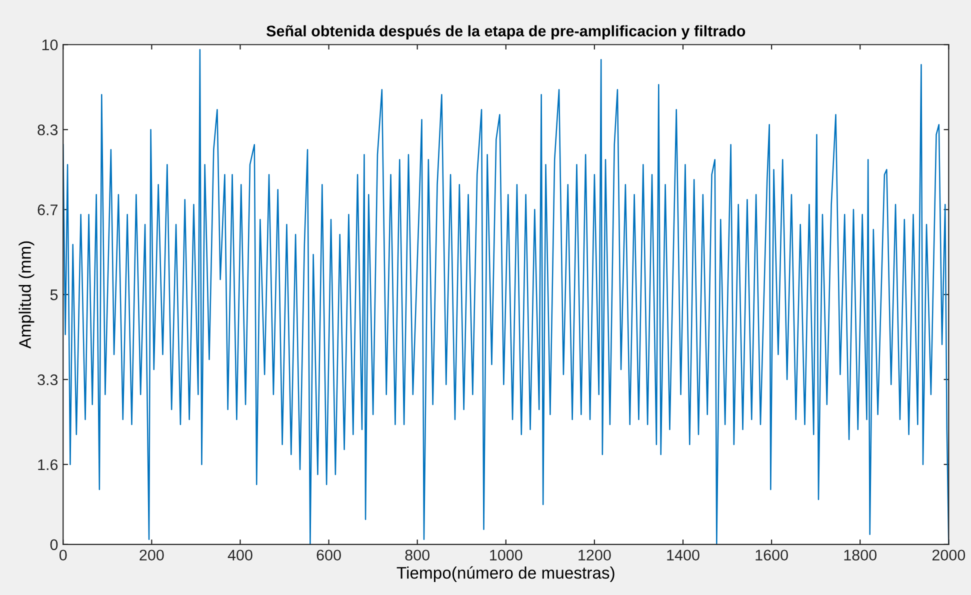  I want to click on x-tick-label: 400, so click(240, 555).